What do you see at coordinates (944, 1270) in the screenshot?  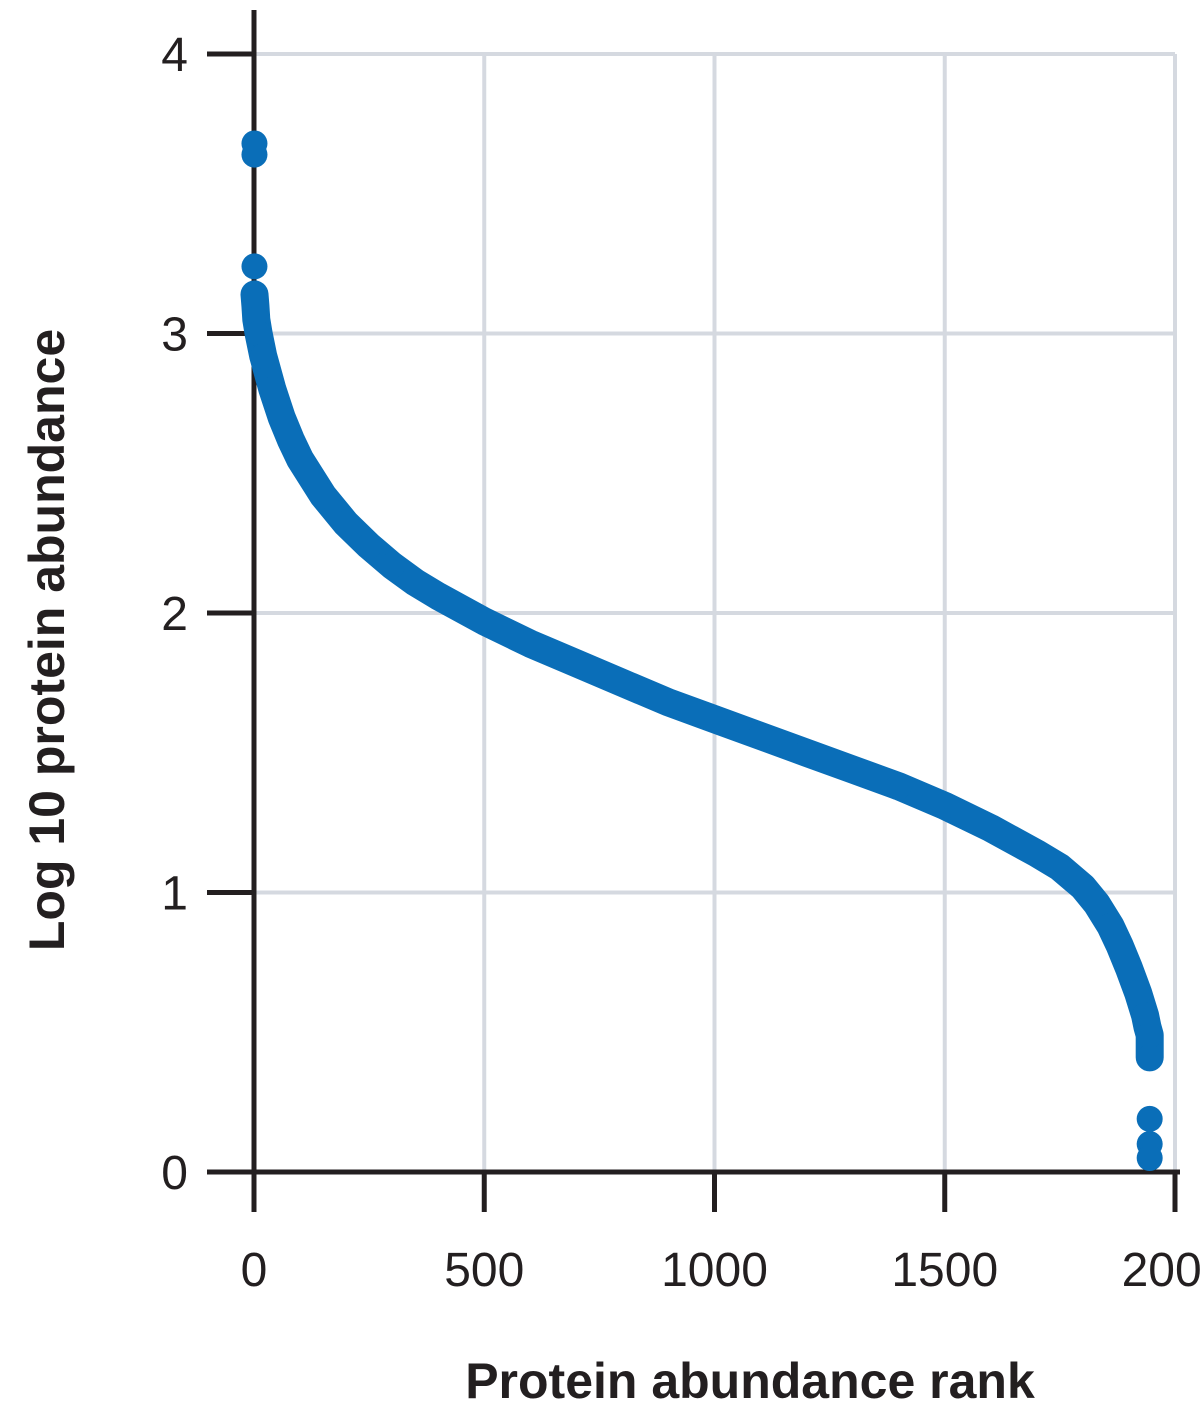 I see `x-tick-label: 1500` at bounding box center [944, 1270].